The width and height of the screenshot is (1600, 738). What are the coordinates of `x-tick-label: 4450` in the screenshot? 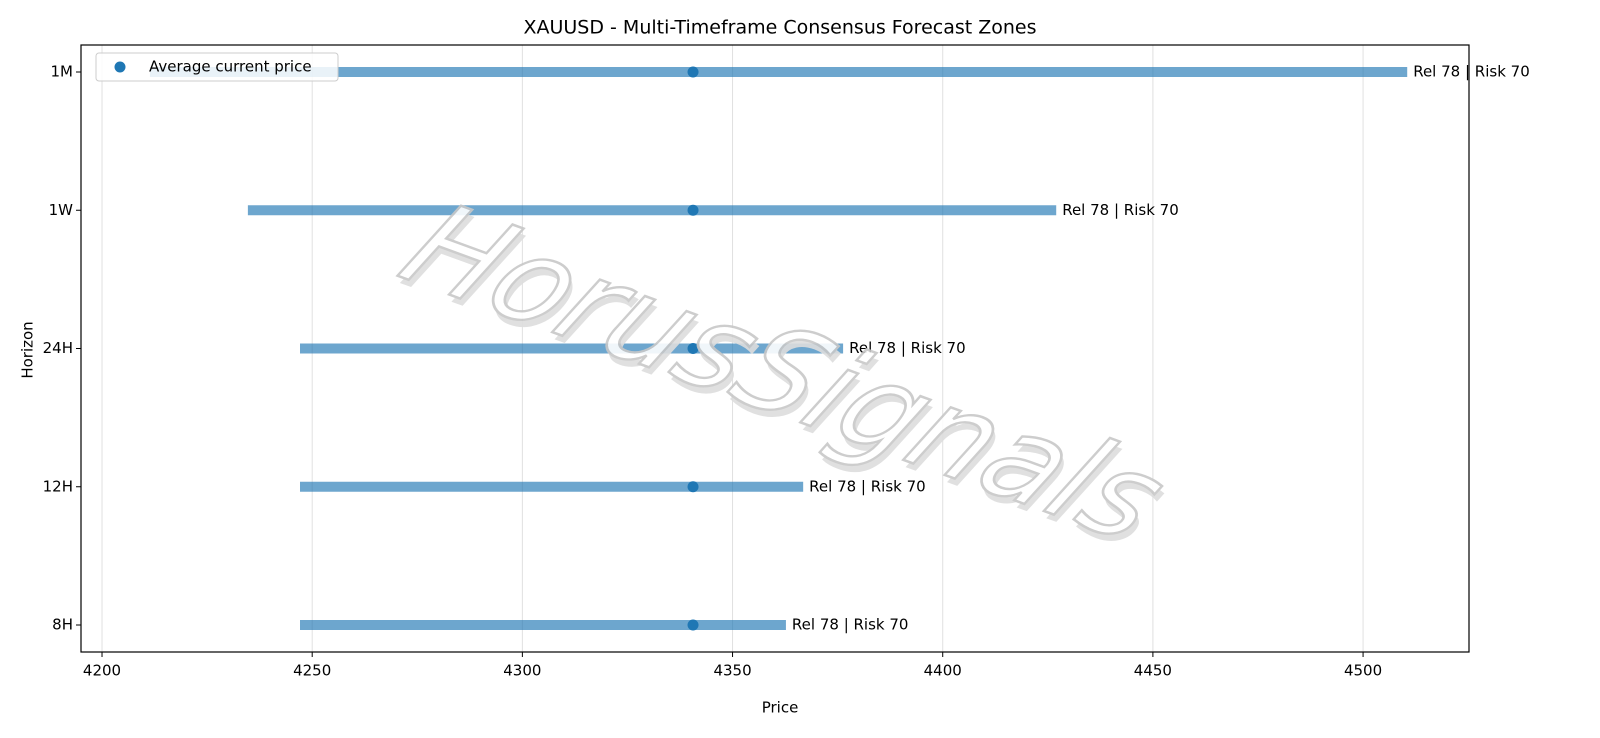 It's located at (1153, 671).